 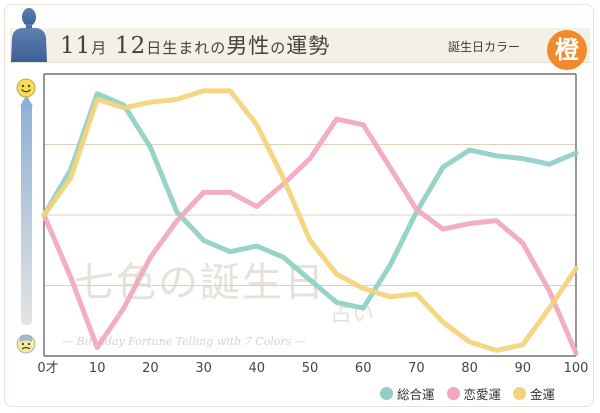 I want to click on fortune-scale-arrow-icon, so click(x=26, y=100).